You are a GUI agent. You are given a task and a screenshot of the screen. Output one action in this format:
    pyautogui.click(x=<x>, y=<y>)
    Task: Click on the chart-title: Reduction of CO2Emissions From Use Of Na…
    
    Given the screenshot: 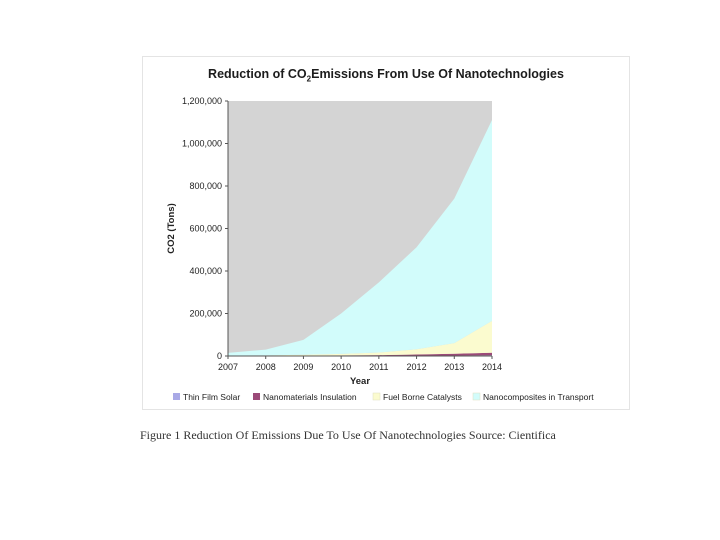 What is the action you would take?
    pyautogui.click(x=386, y=75)
    